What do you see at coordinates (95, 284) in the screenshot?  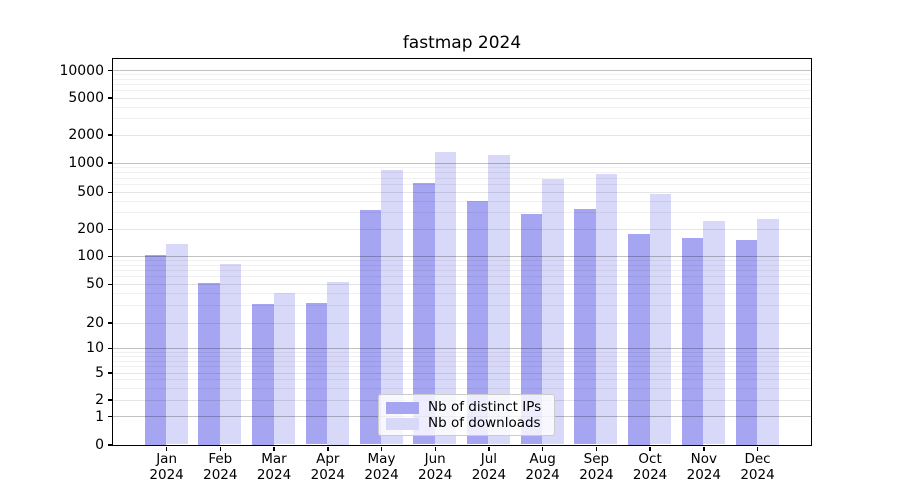 I see `y-tick-label-50: 50` at bounding box center [95, 284].